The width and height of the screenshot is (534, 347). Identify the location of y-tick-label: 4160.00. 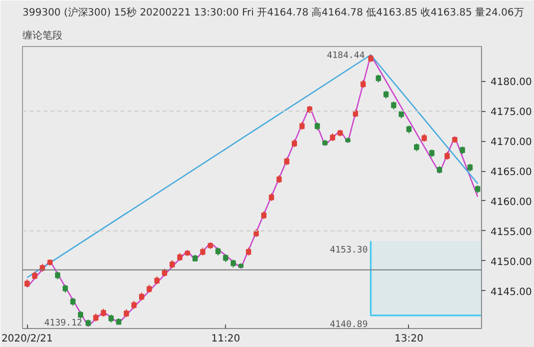
(511, 202).